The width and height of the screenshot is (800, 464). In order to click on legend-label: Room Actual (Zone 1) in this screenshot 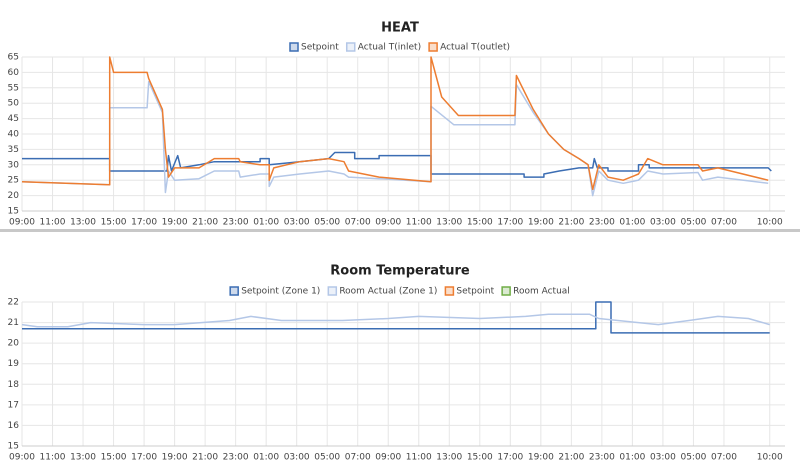, I will do `click(388, 292)`.